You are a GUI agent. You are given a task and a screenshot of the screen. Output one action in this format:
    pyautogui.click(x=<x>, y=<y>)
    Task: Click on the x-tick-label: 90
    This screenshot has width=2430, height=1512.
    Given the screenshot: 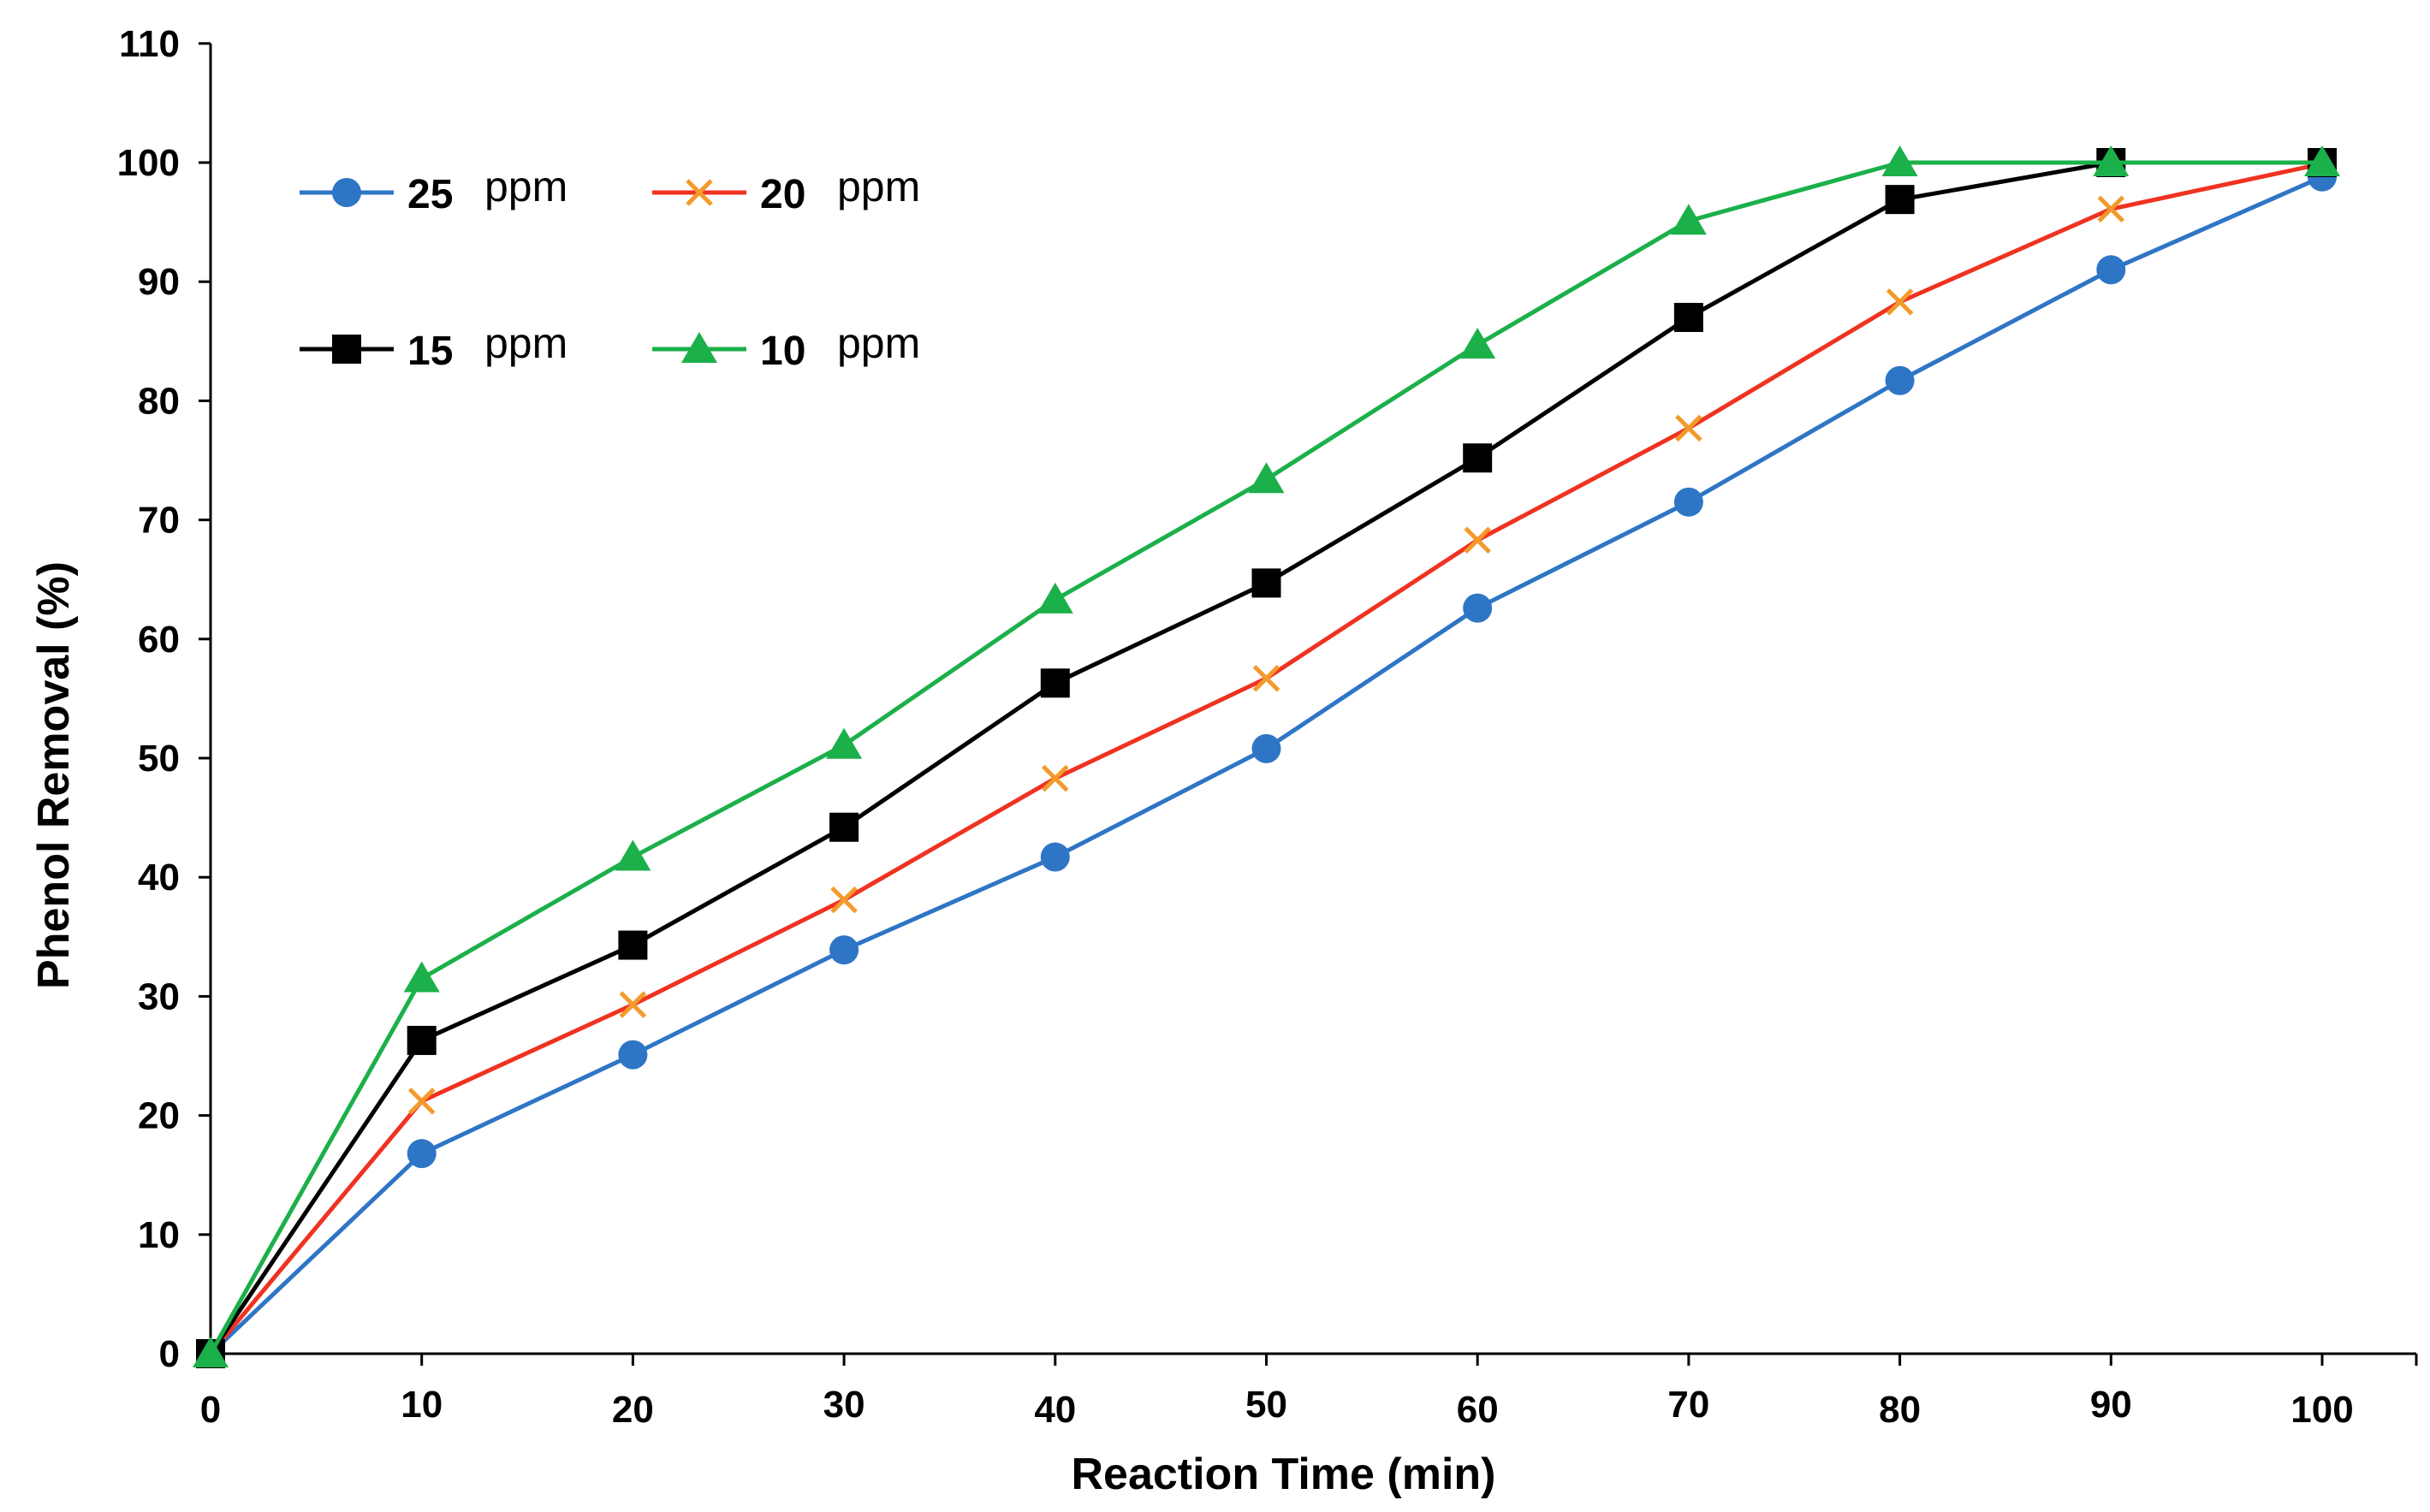 What is the action you would take?
    pyautogui.click(x=2111, y=1405)
    